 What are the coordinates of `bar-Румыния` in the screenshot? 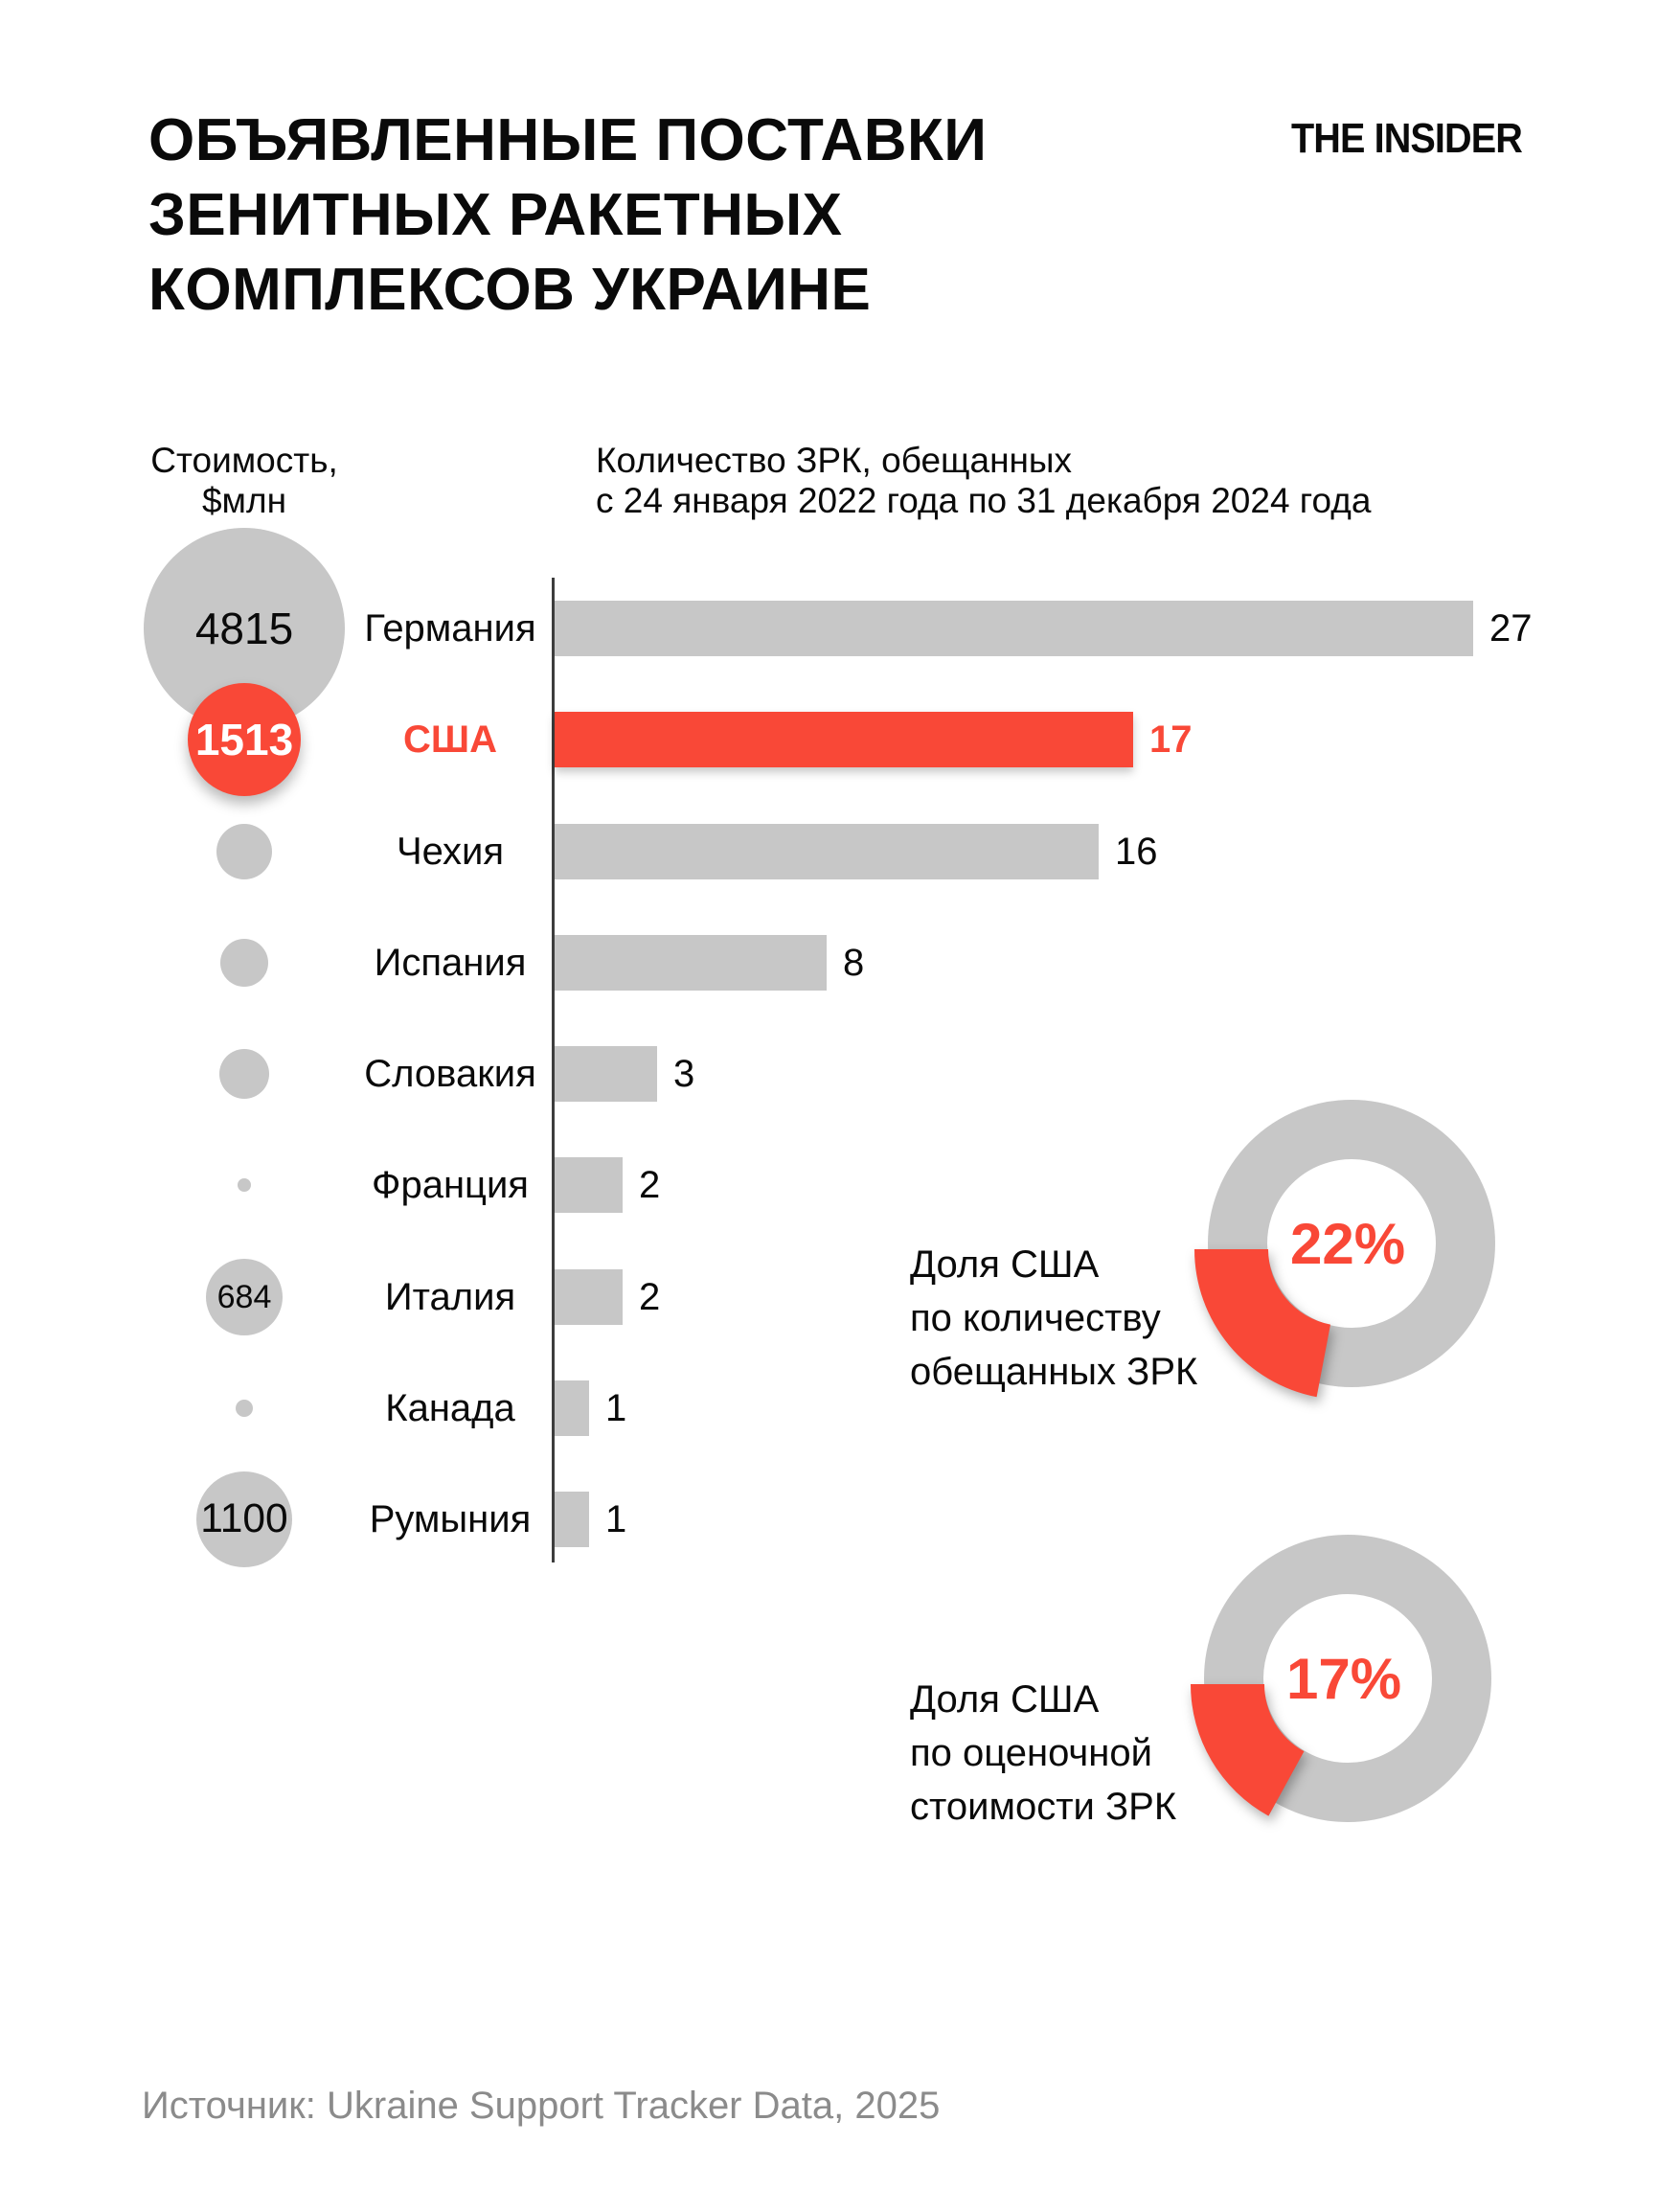 It's located at (572, 1519).